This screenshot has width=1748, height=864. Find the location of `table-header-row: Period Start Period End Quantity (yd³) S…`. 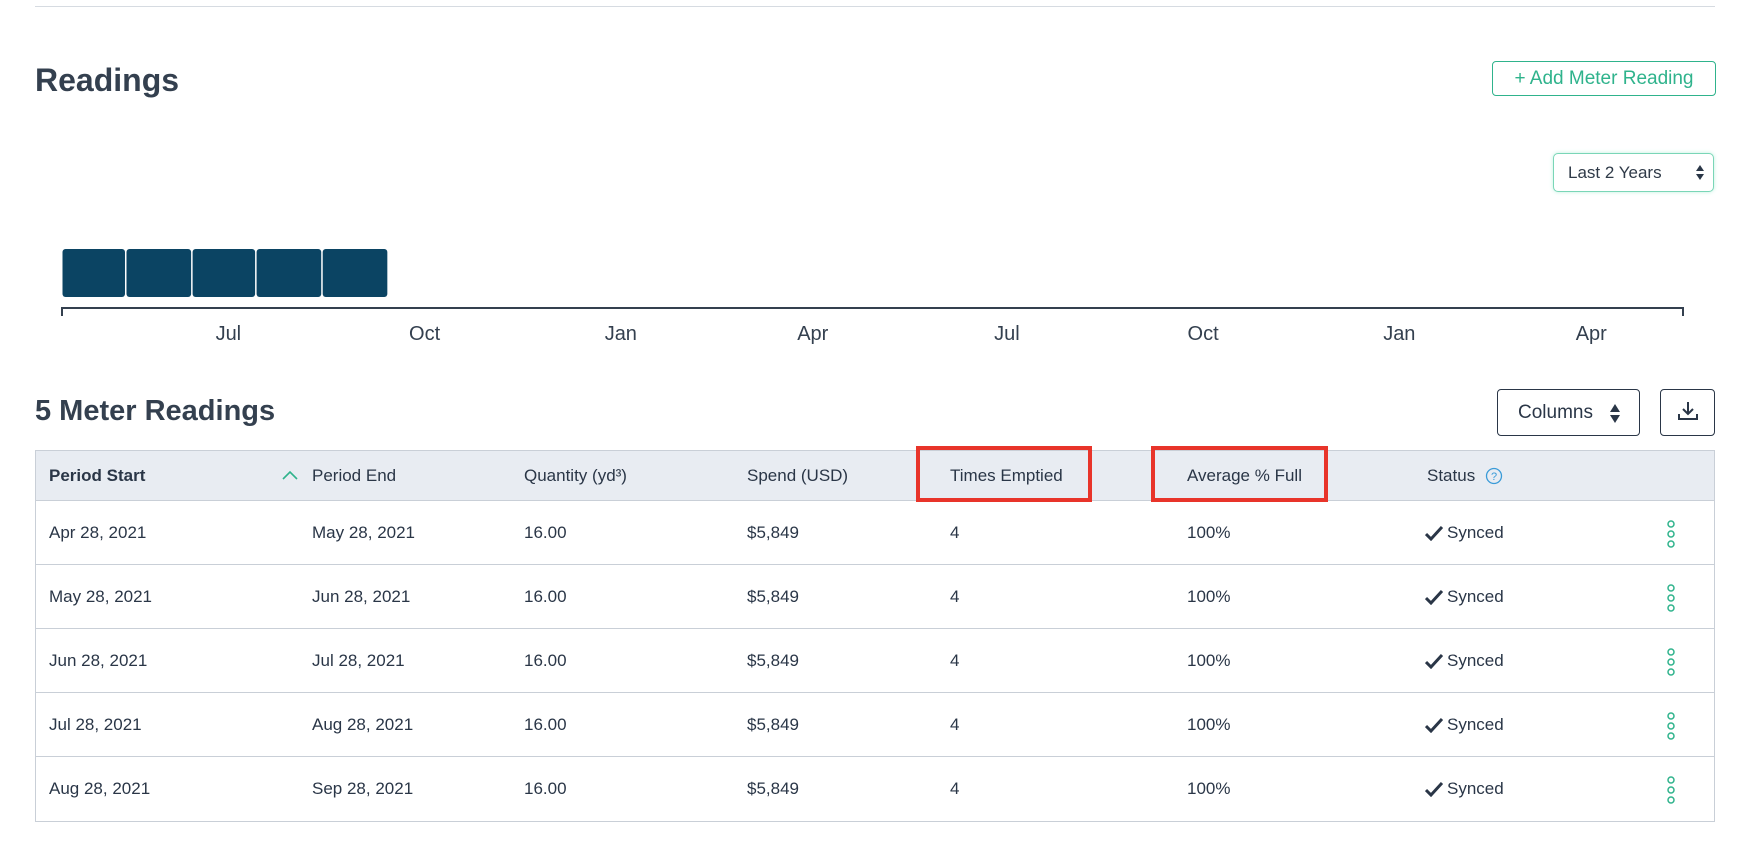

table-header-row: Period Start Period End Quantity (yd³) S… is located at coordinates (875, 476).